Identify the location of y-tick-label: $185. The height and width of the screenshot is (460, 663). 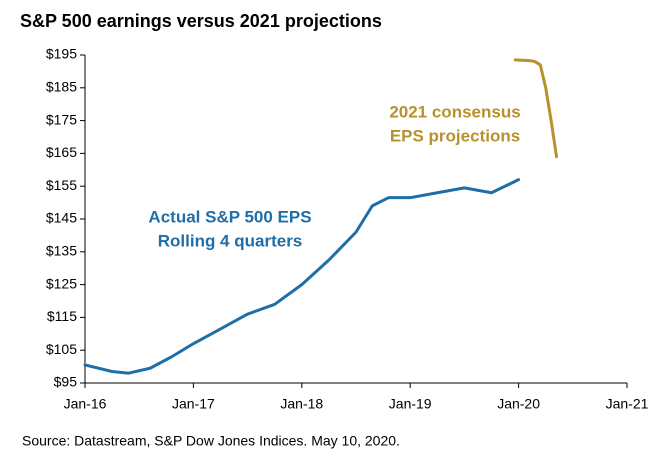
(61, 87).